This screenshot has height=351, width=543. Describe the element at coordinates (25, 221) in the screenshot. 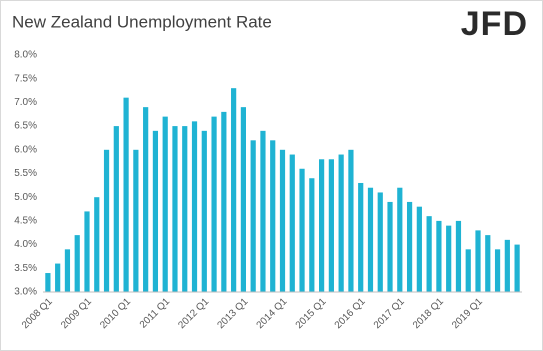

I see `y-tick-label: 4.5%` at that location.